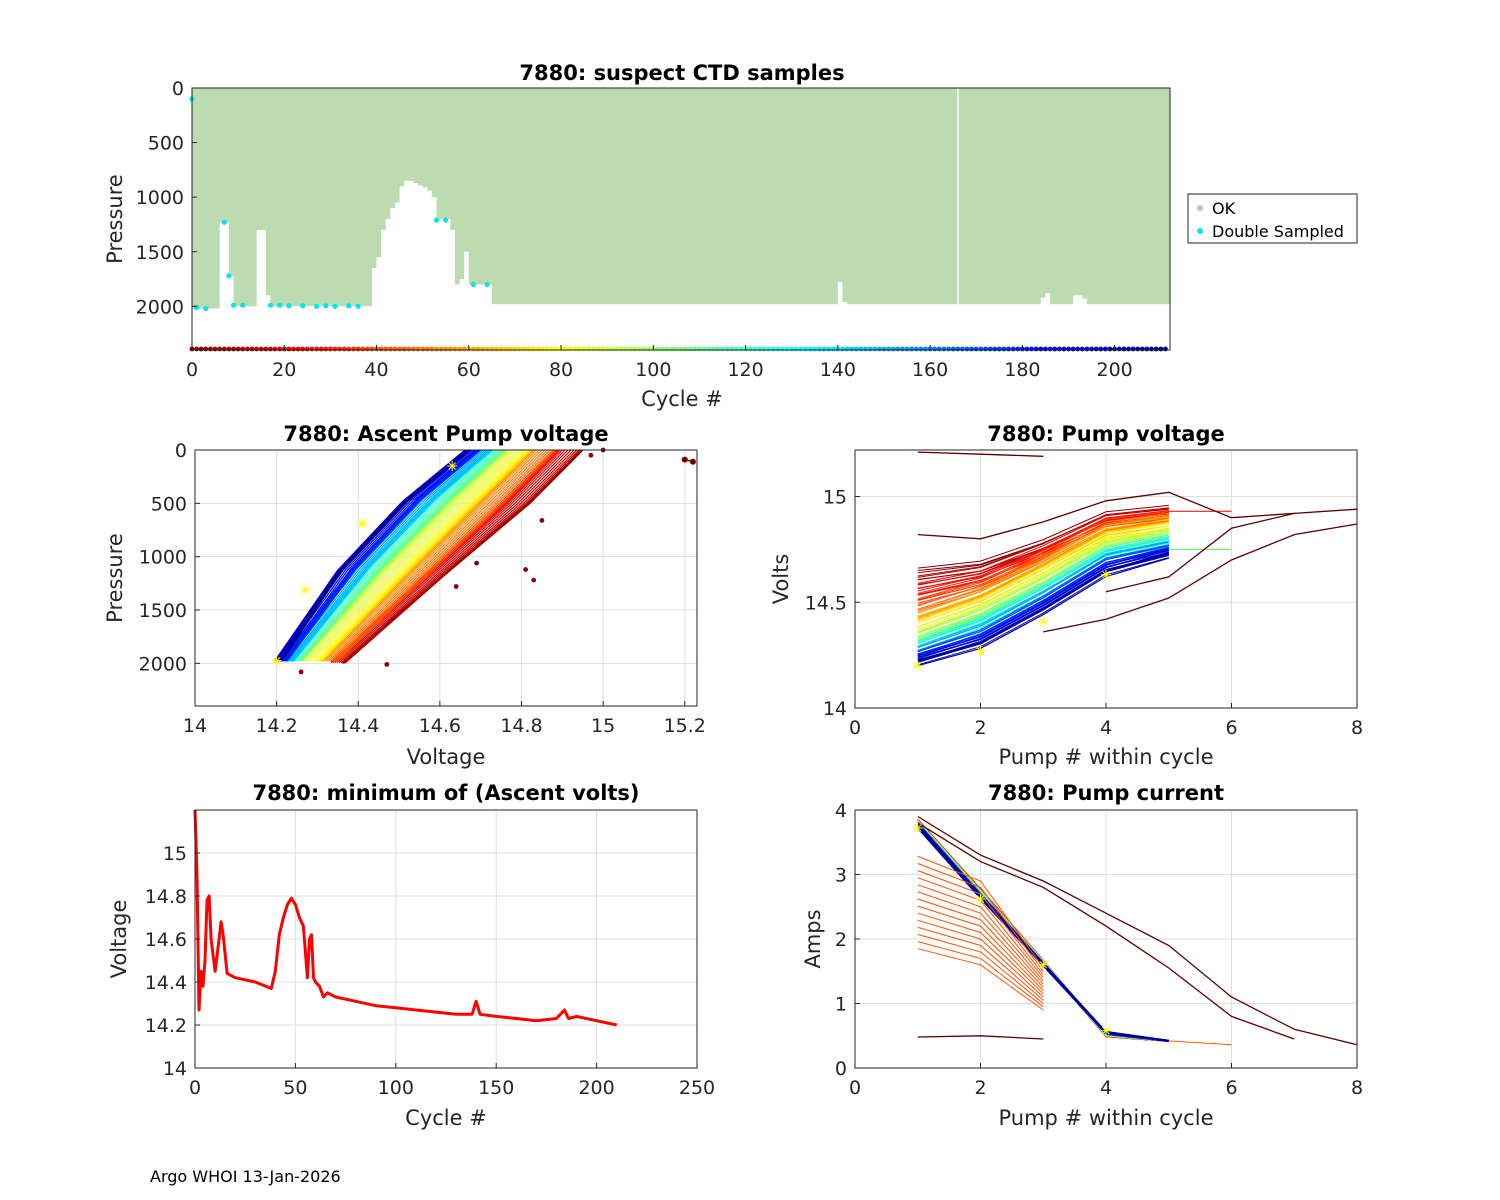 This screenshot has width=1500, height=1200. I want to click on minv-ylabel: Voltage, so click(119, 939).